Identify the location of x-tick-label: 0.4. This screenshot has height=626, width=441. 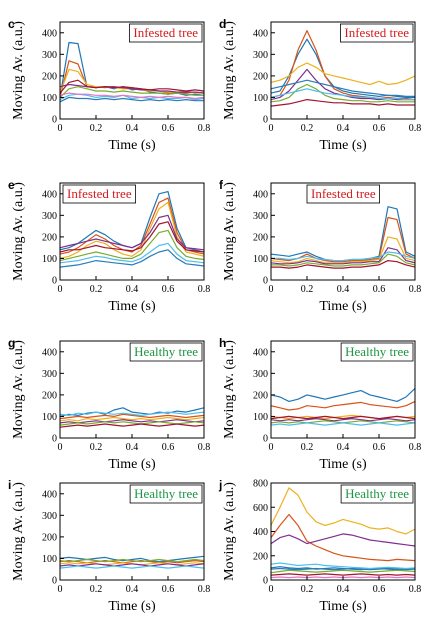
(132, 589).